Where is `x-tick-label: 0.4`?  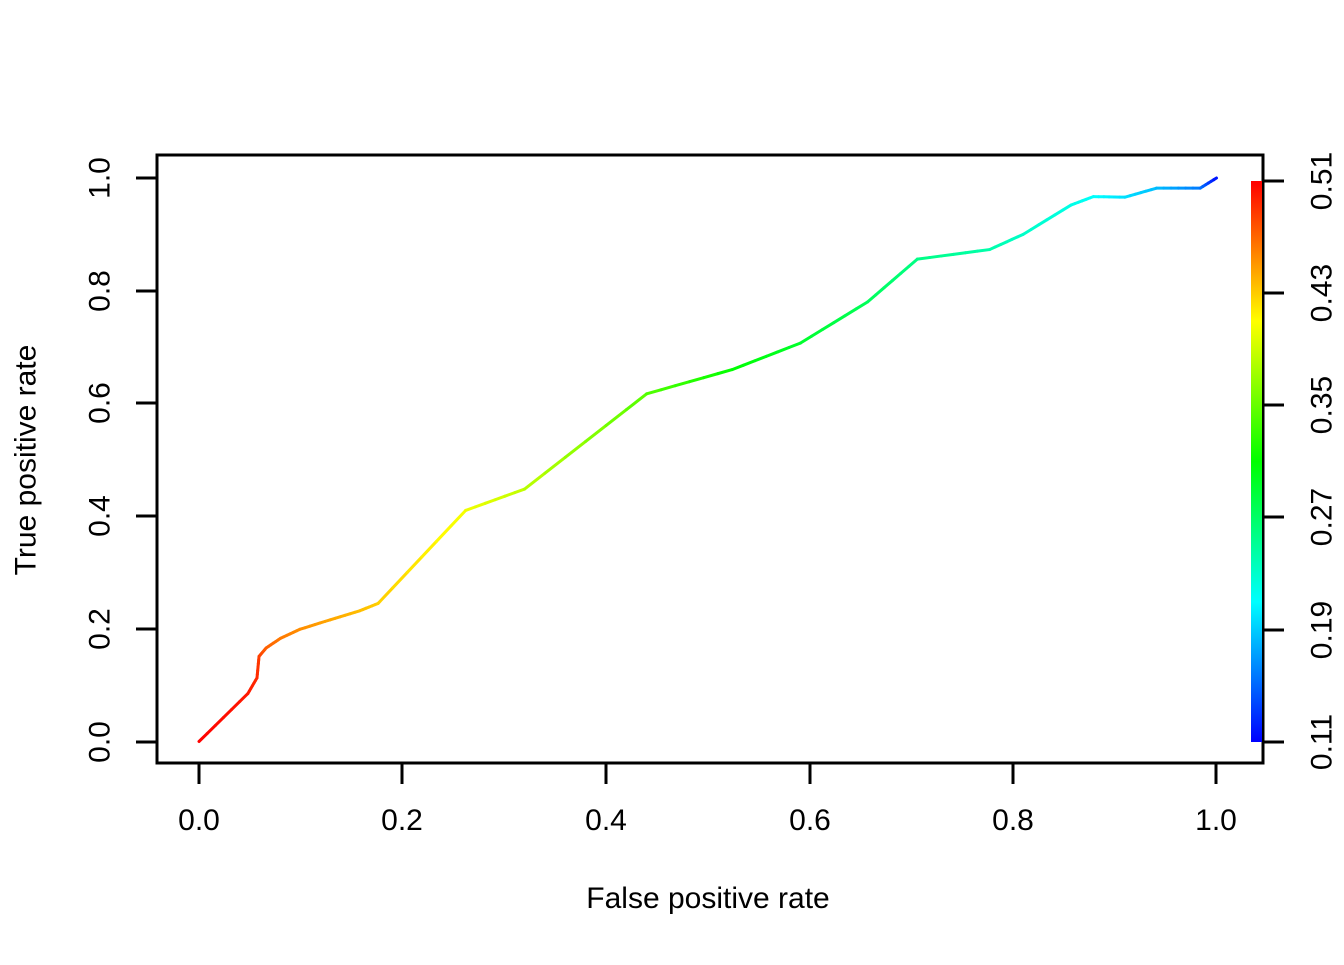
x-tick-label: 0.4 is located at coordinates (606, 820).